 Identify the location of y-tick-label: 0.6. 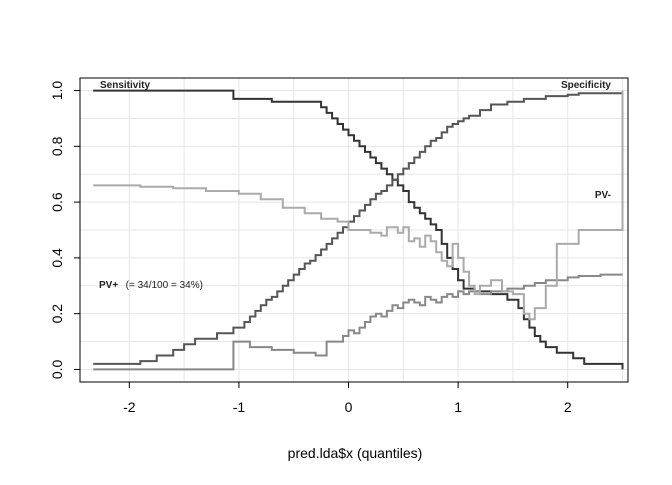
(57, 202).